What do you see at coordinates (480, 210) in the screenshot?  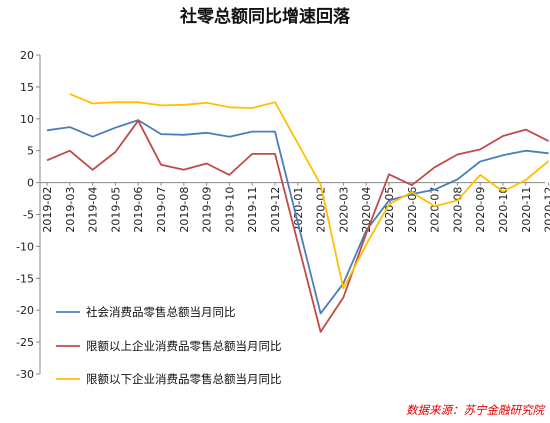 I see `x-tick-label: 2020-09` at bounding box center [480, 210].